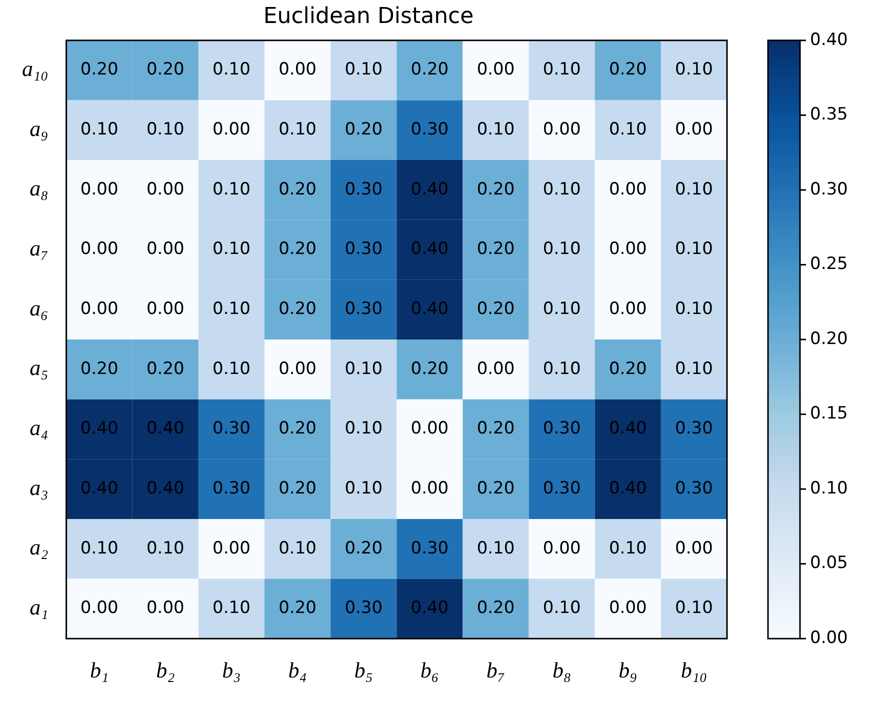 Image resolution: width=869 pixels, height=709 pixels. Describe the element at coordinates (39, 188) in the screenshot. I see `y-tick-label: a₈` at that location.